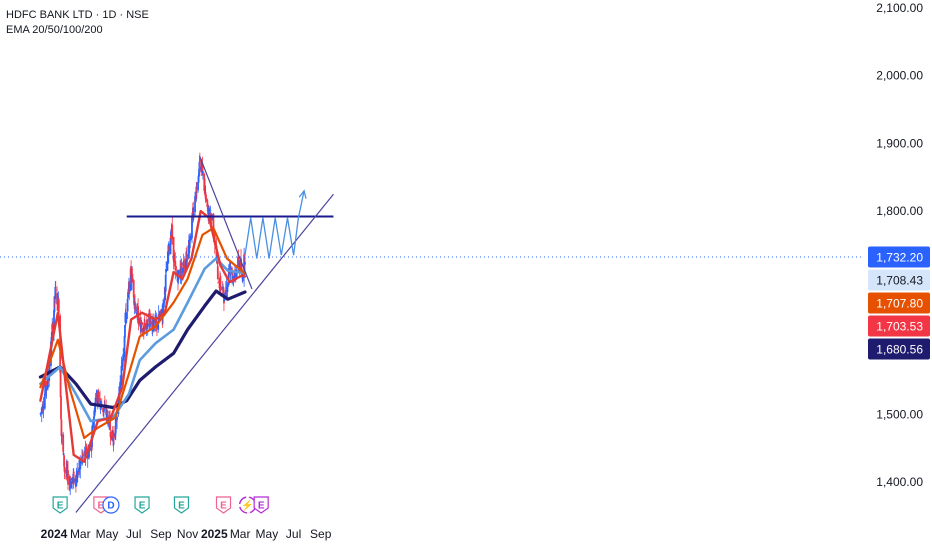 The height and width of the screenshot is (550, 932). I want to click on price-tag-label: 1,708.43, so click(899, 281).